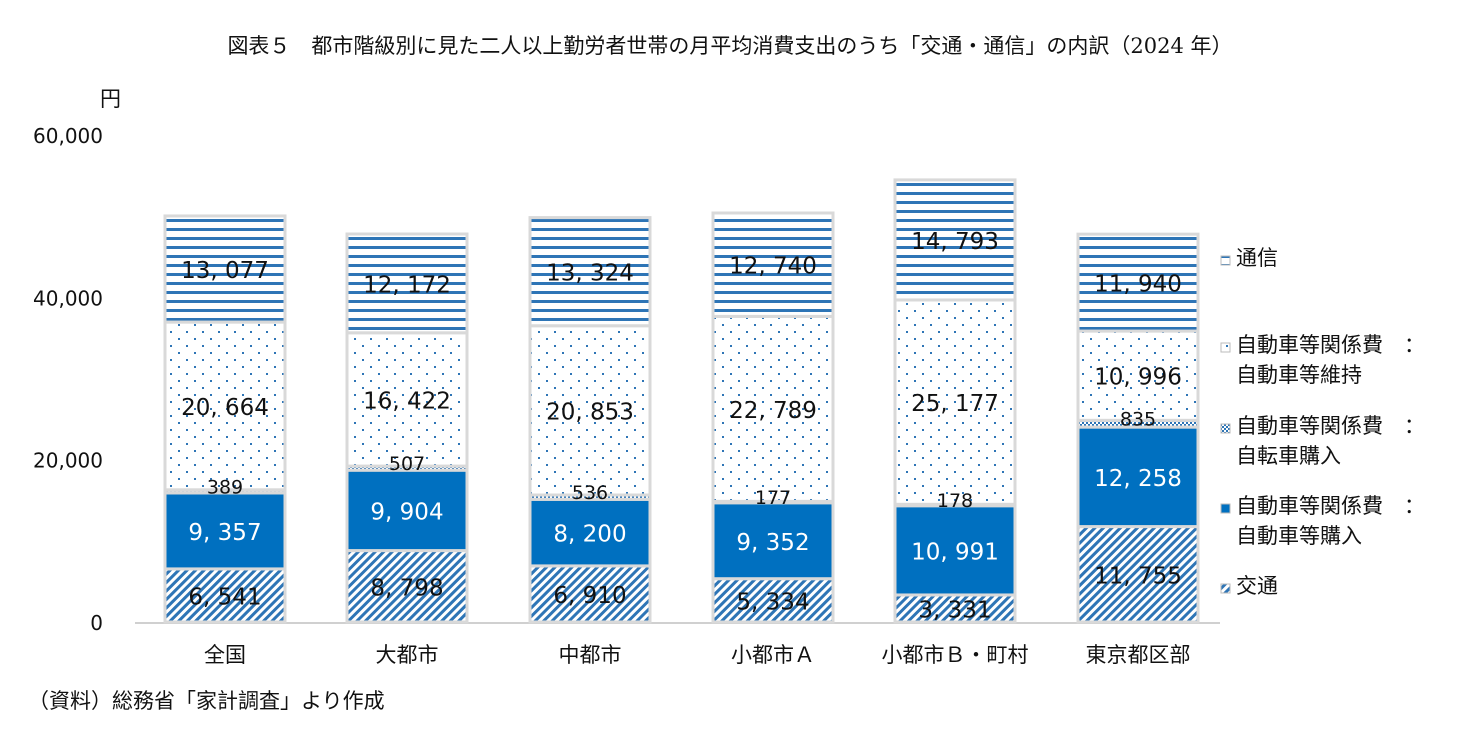  I want to click on data-label: 22, 789, so click(773, 411).